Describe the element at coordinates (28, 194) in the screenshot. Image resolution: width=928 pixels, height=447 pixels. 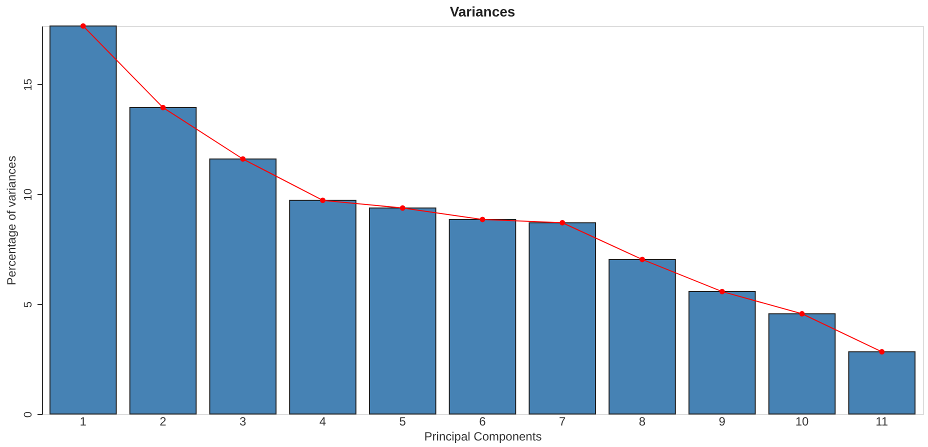
I see `y-tick-label: 10` at that location.